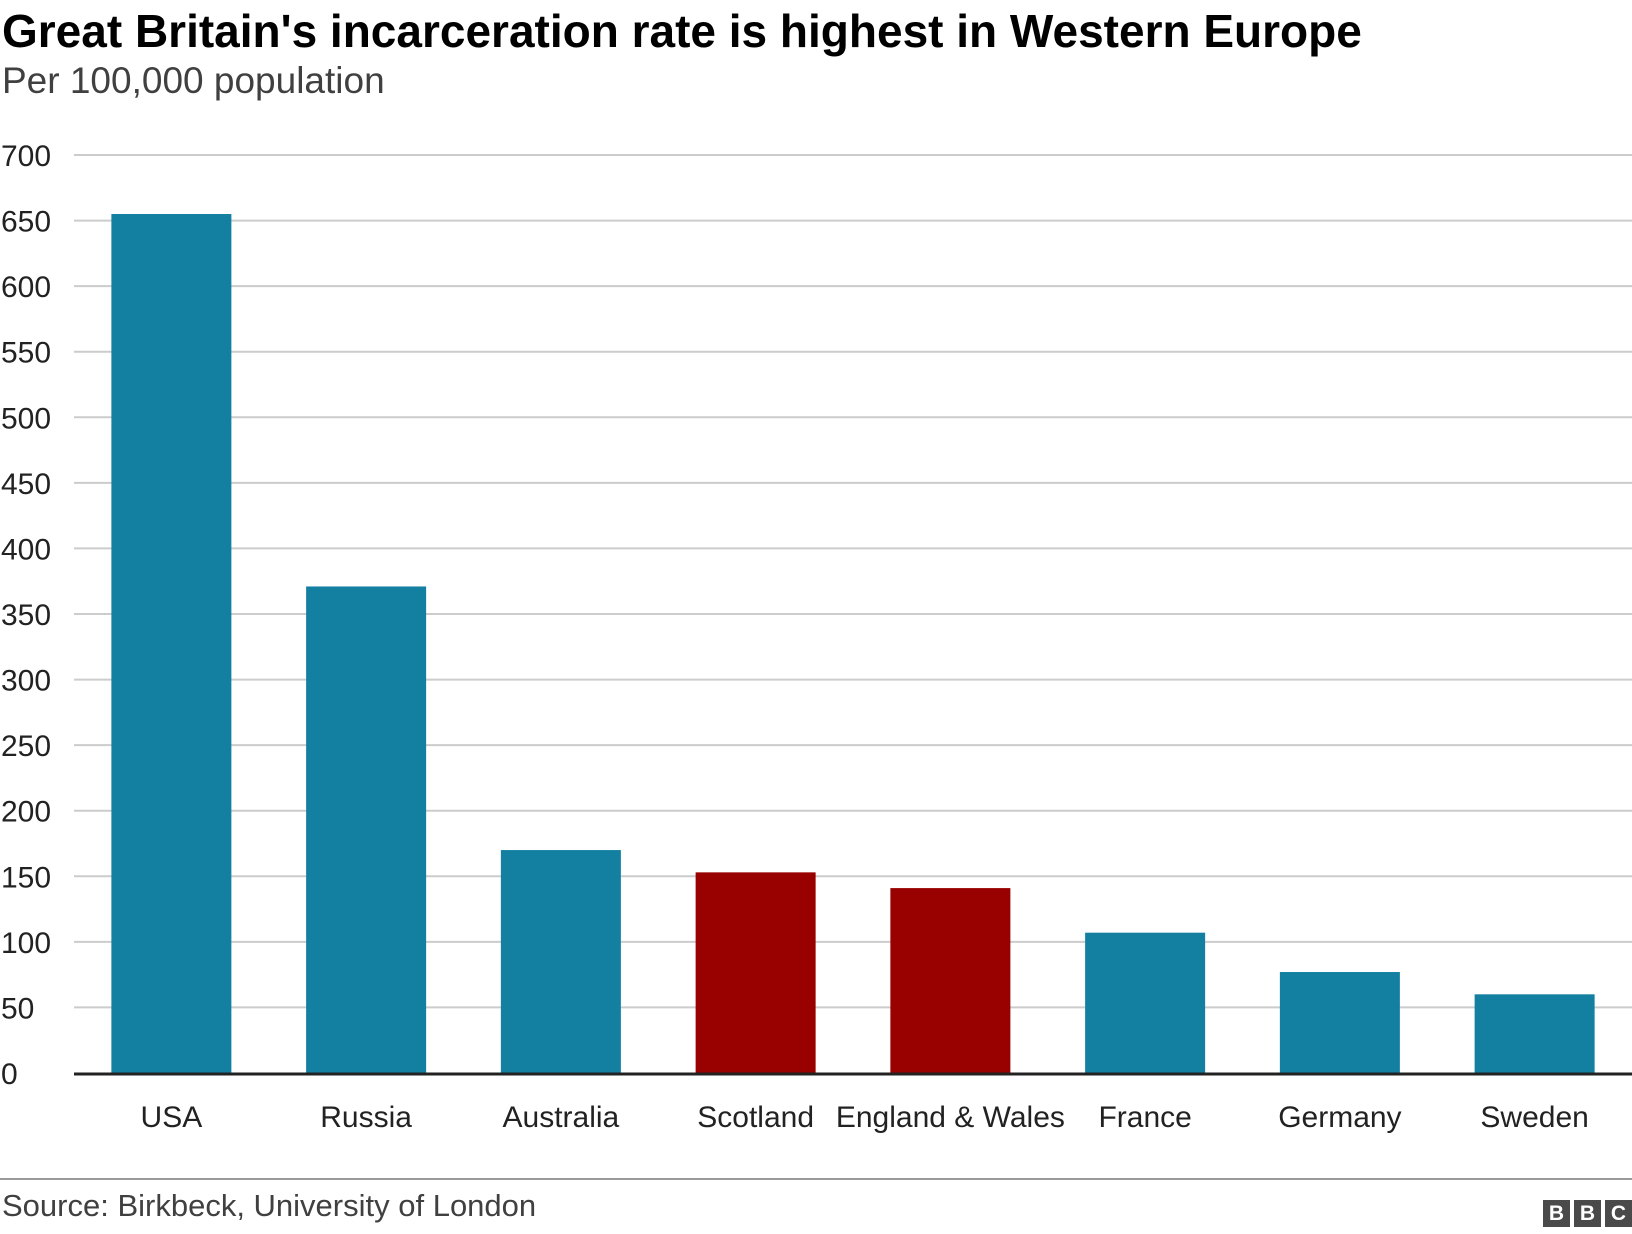  What do you see at coordinates (1534, 1117) in the screenshot?
I see `x-tick-label: Sweden` at bounding box center [1534, 1117].